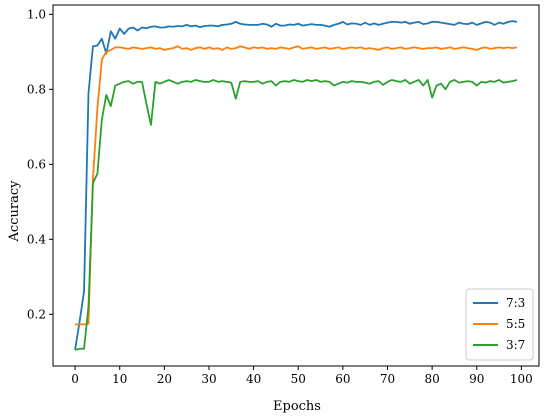 The height and width of the screenshot is (416, 550). What do you see at coordinates (515, 324) in the screenshot?
I see `legend-label: 5:5` at bounding box center [515, 324].